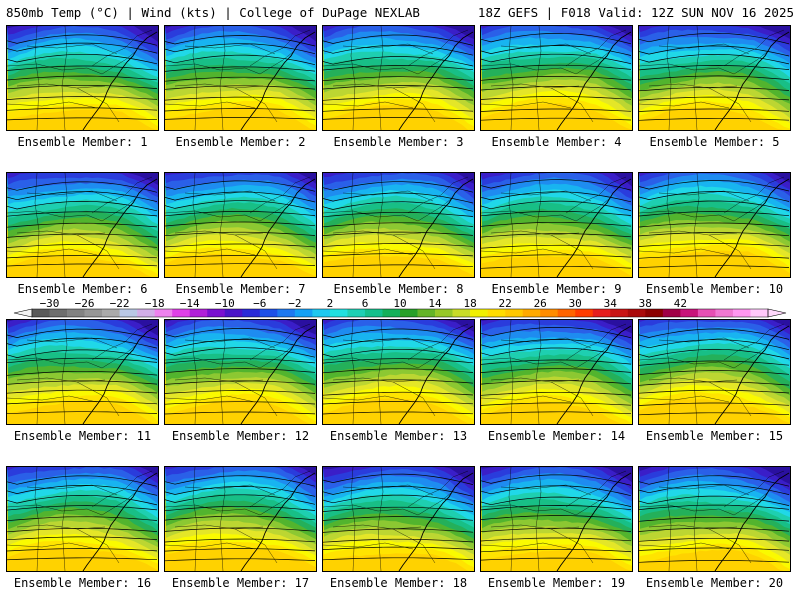 The image size is (800, 600). Describe the element at coordinates (398, 583) in the screenshot. I see `ensemble-member-label: Ensemble Member: 18` at that location.